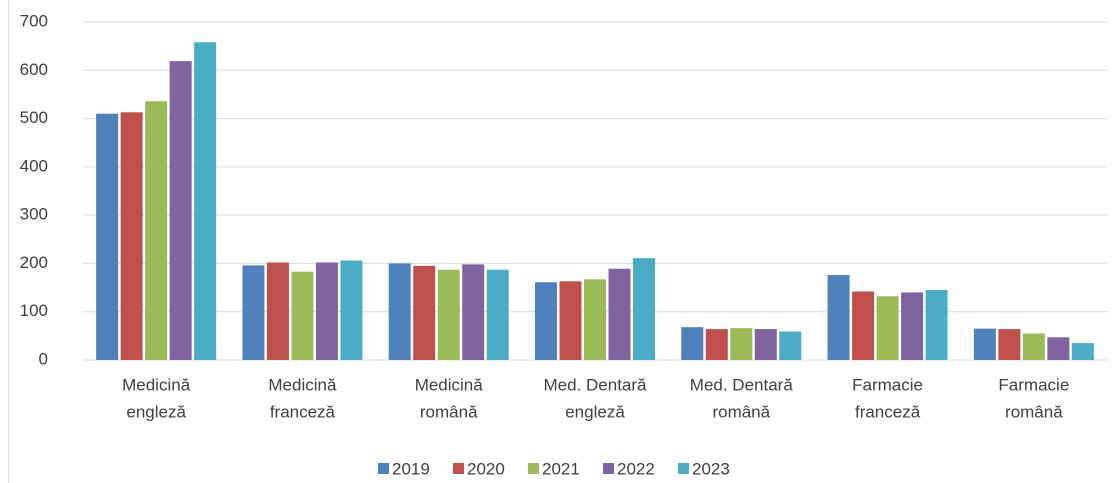 This screenshot has width=1118, height=483. What do you see at coordinates (34, 165) in the screenshot?
I see `y-tick-label: 400` at bounding box center [34, 165].